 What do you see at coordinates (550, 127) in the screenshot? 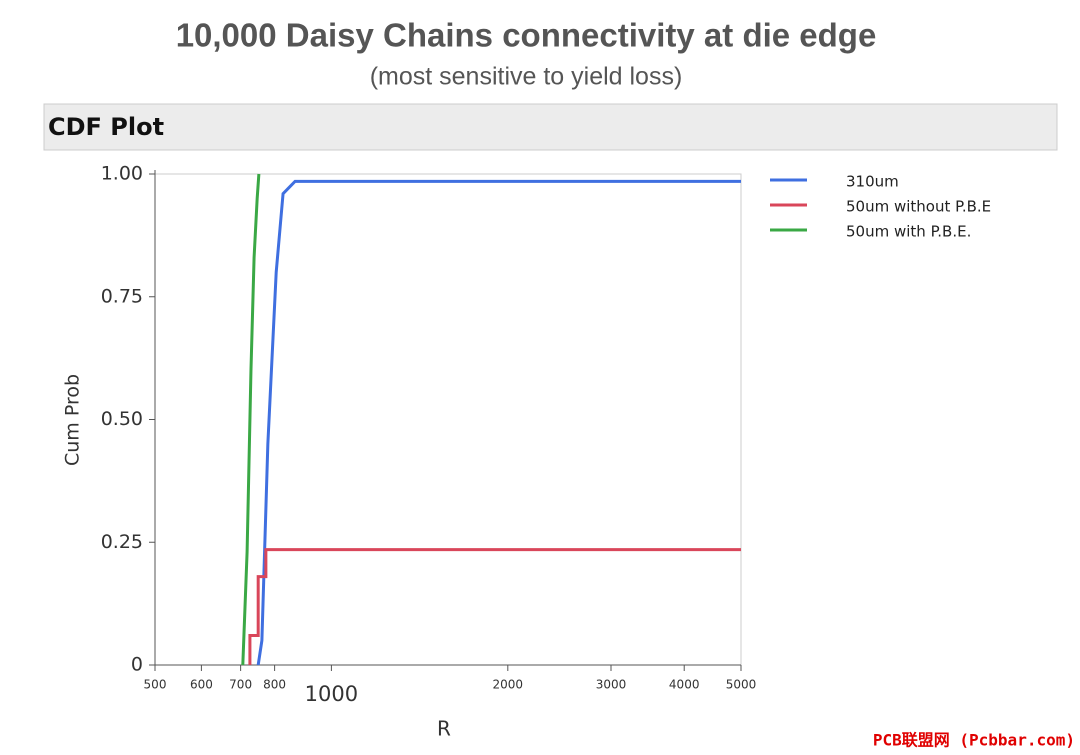
I see `panel-header` at bounding box center [550, 127].